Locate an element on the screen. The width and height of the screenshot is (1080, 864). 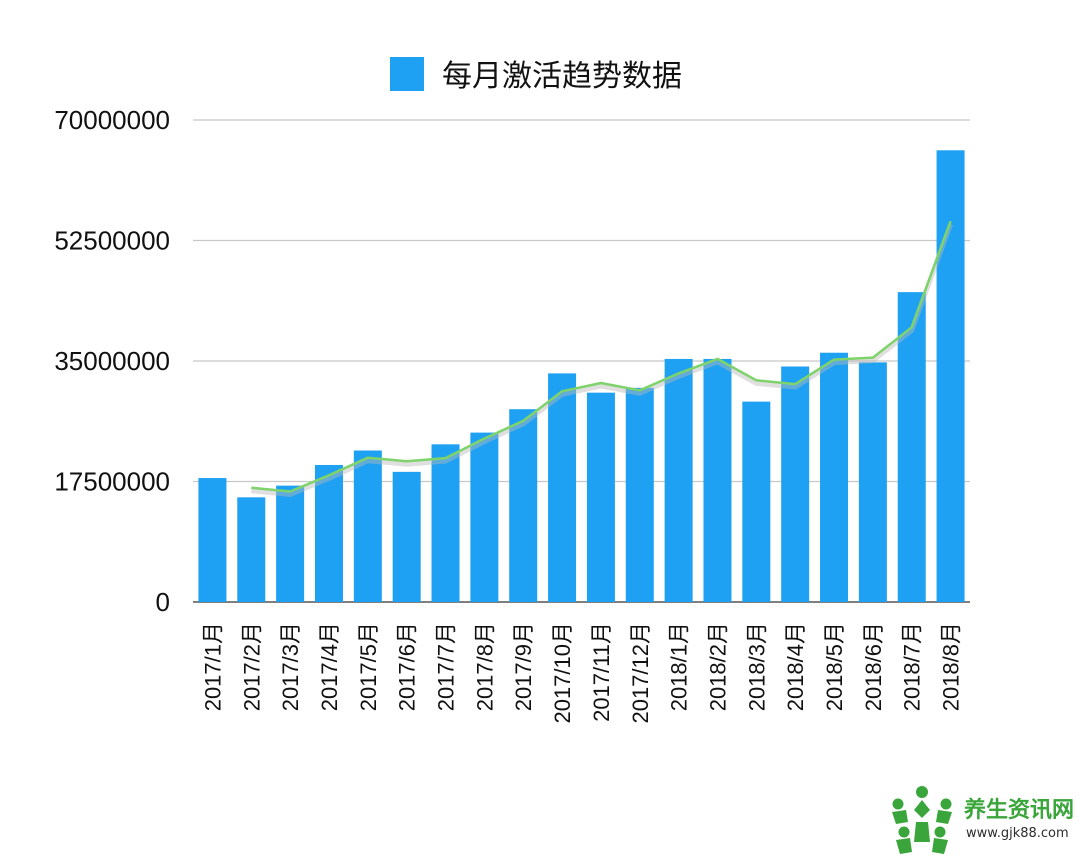
x-tick-label: 2018/7月 is located at coordinates (912, 666).